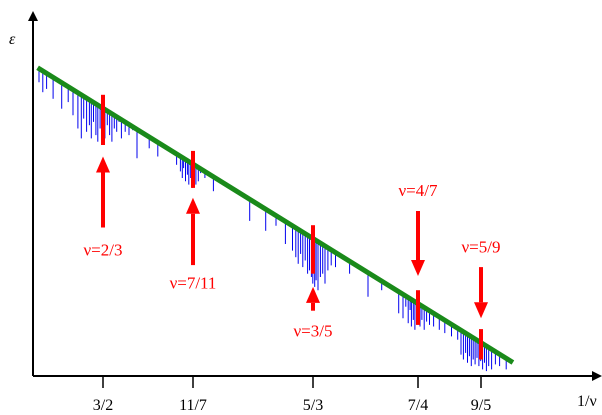 This screenshot has width=602, height=415. Describe the element at coordinates (481, 405) in the screenshot. I see `x-tick-label: 9/5` at that location.